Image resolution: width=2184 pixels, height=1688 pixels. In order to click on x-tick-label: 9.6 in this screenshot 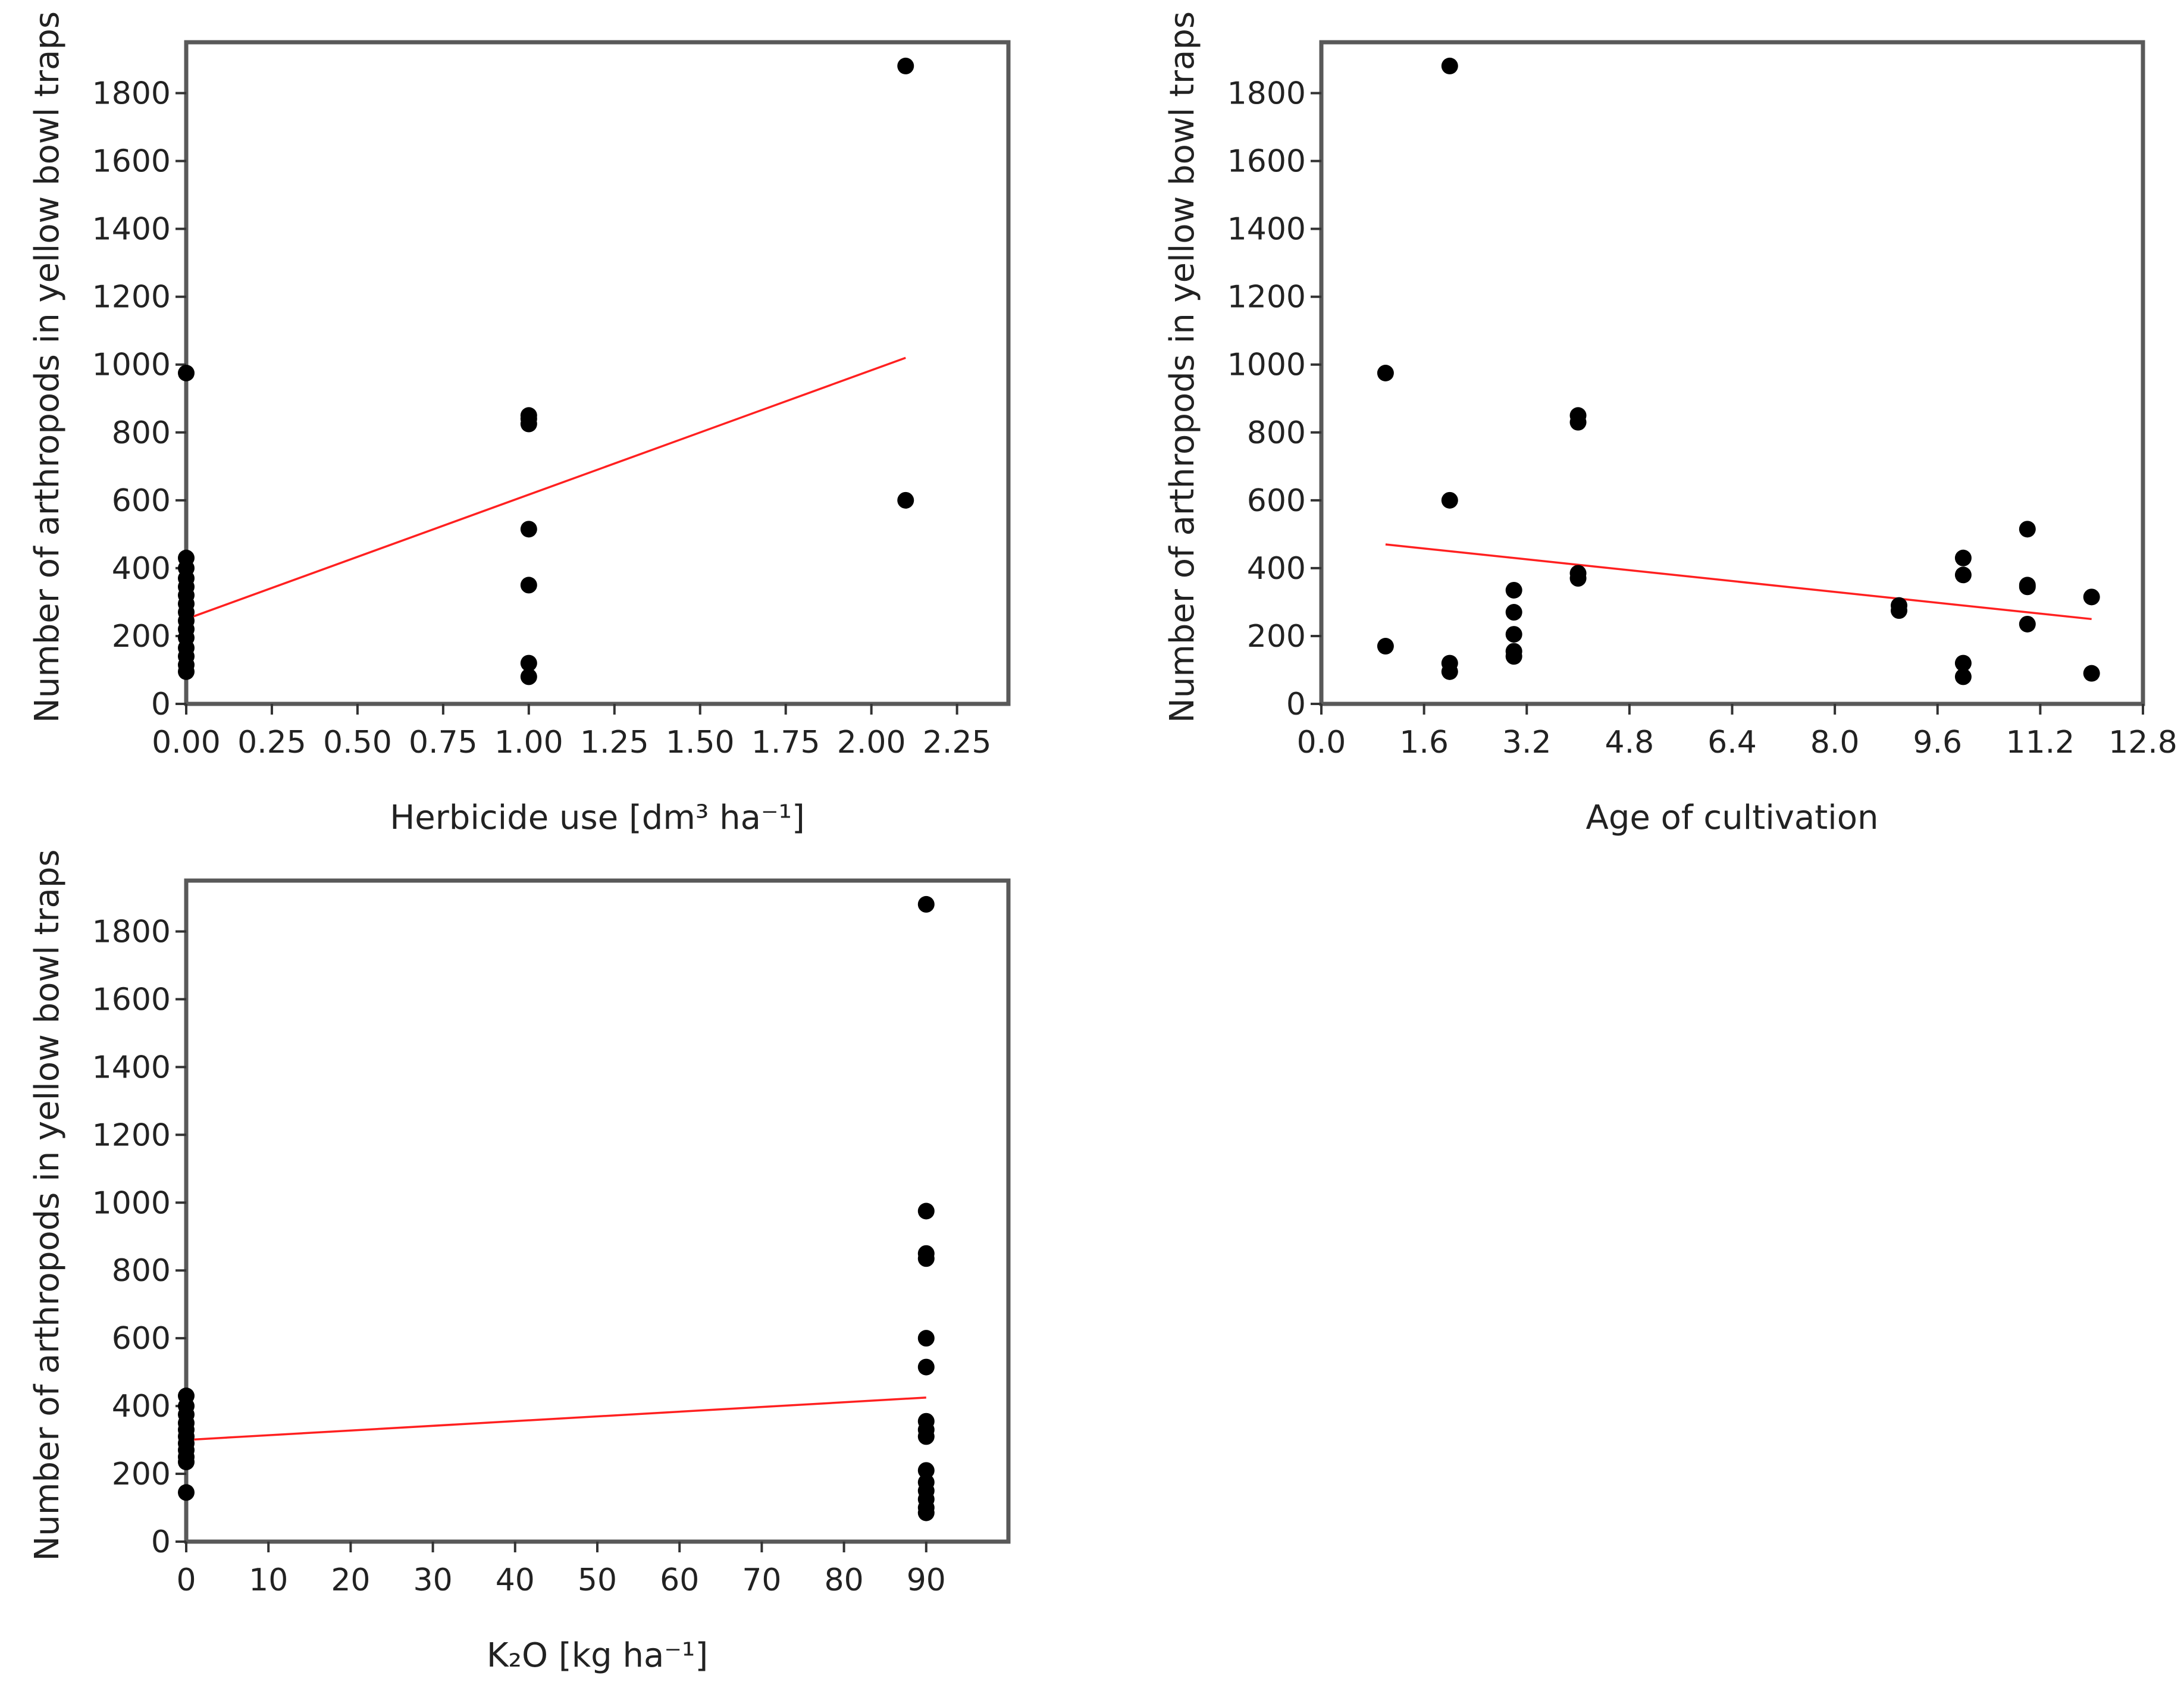, I will do `click(1937, 742)`.